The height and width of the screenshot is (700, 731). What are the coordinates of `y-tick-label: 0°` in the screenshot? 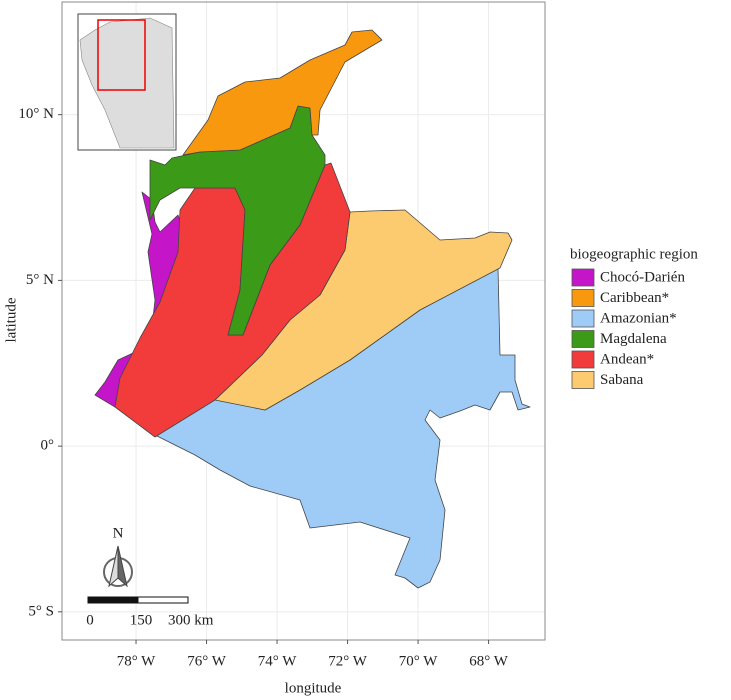 It's located at (48, 446).